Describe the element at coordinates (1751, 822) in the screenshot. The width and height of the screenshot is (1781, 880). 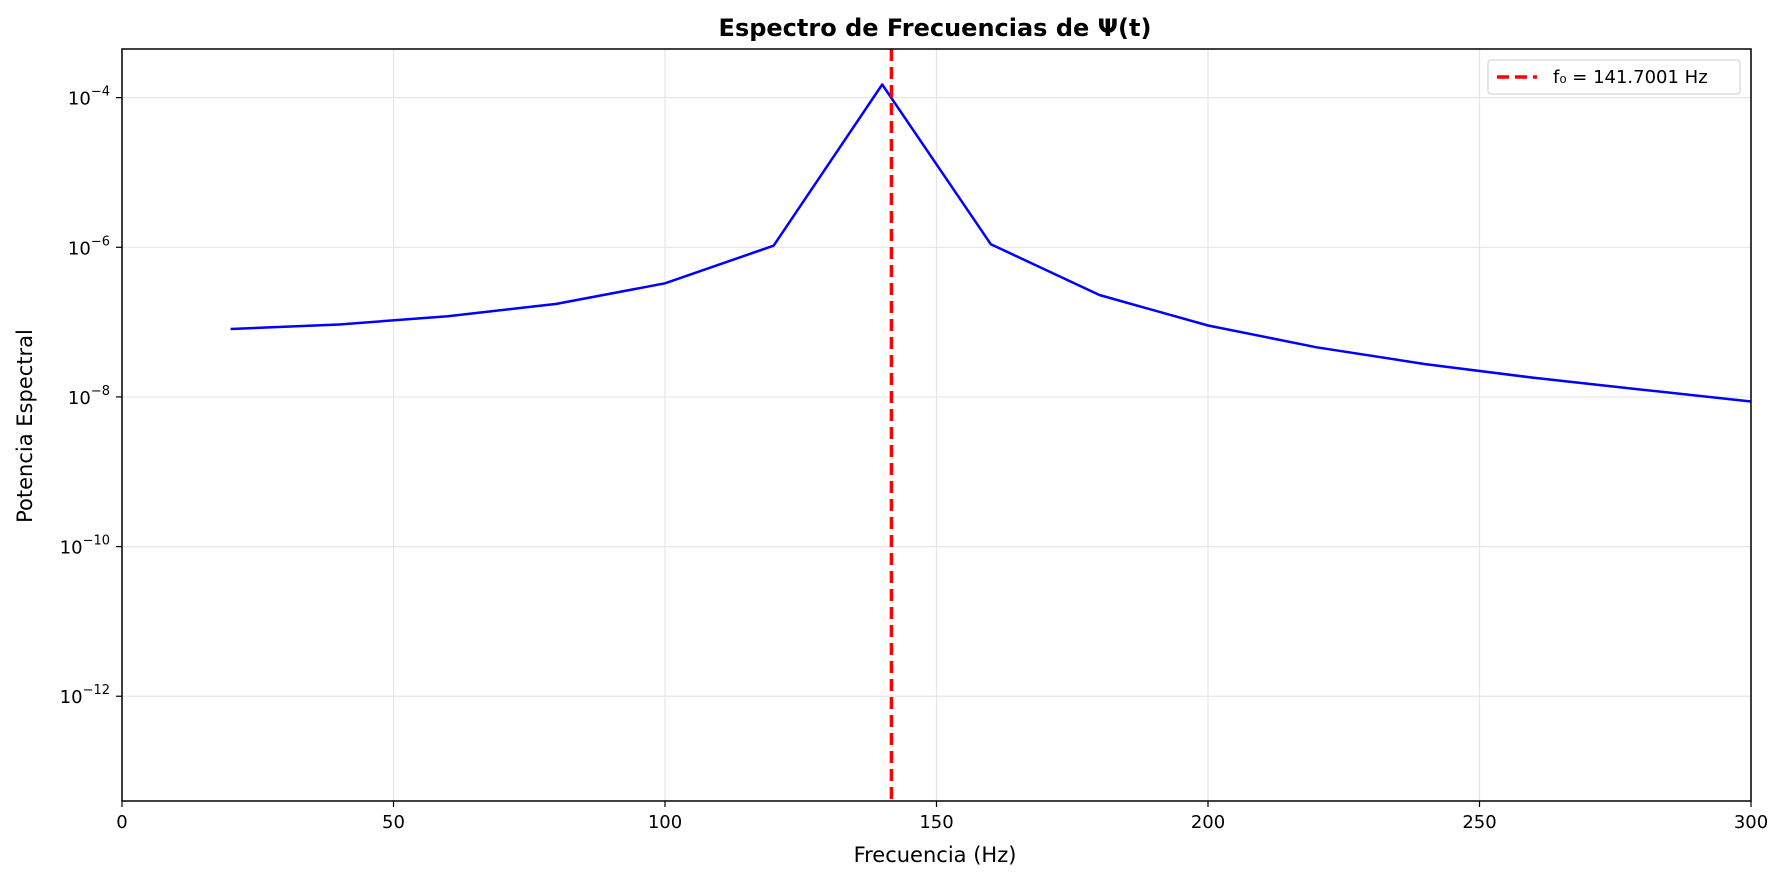
I see `x-tick-label: 300` at that location.